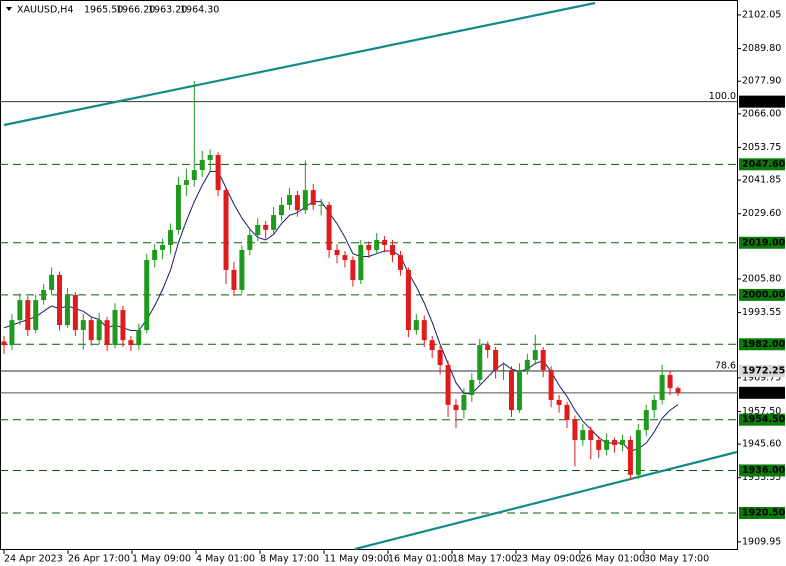 The height and width of the screenshot is (566, 786). I want to click on x-tick-label: 18 May 17:00, so click(484, 559).